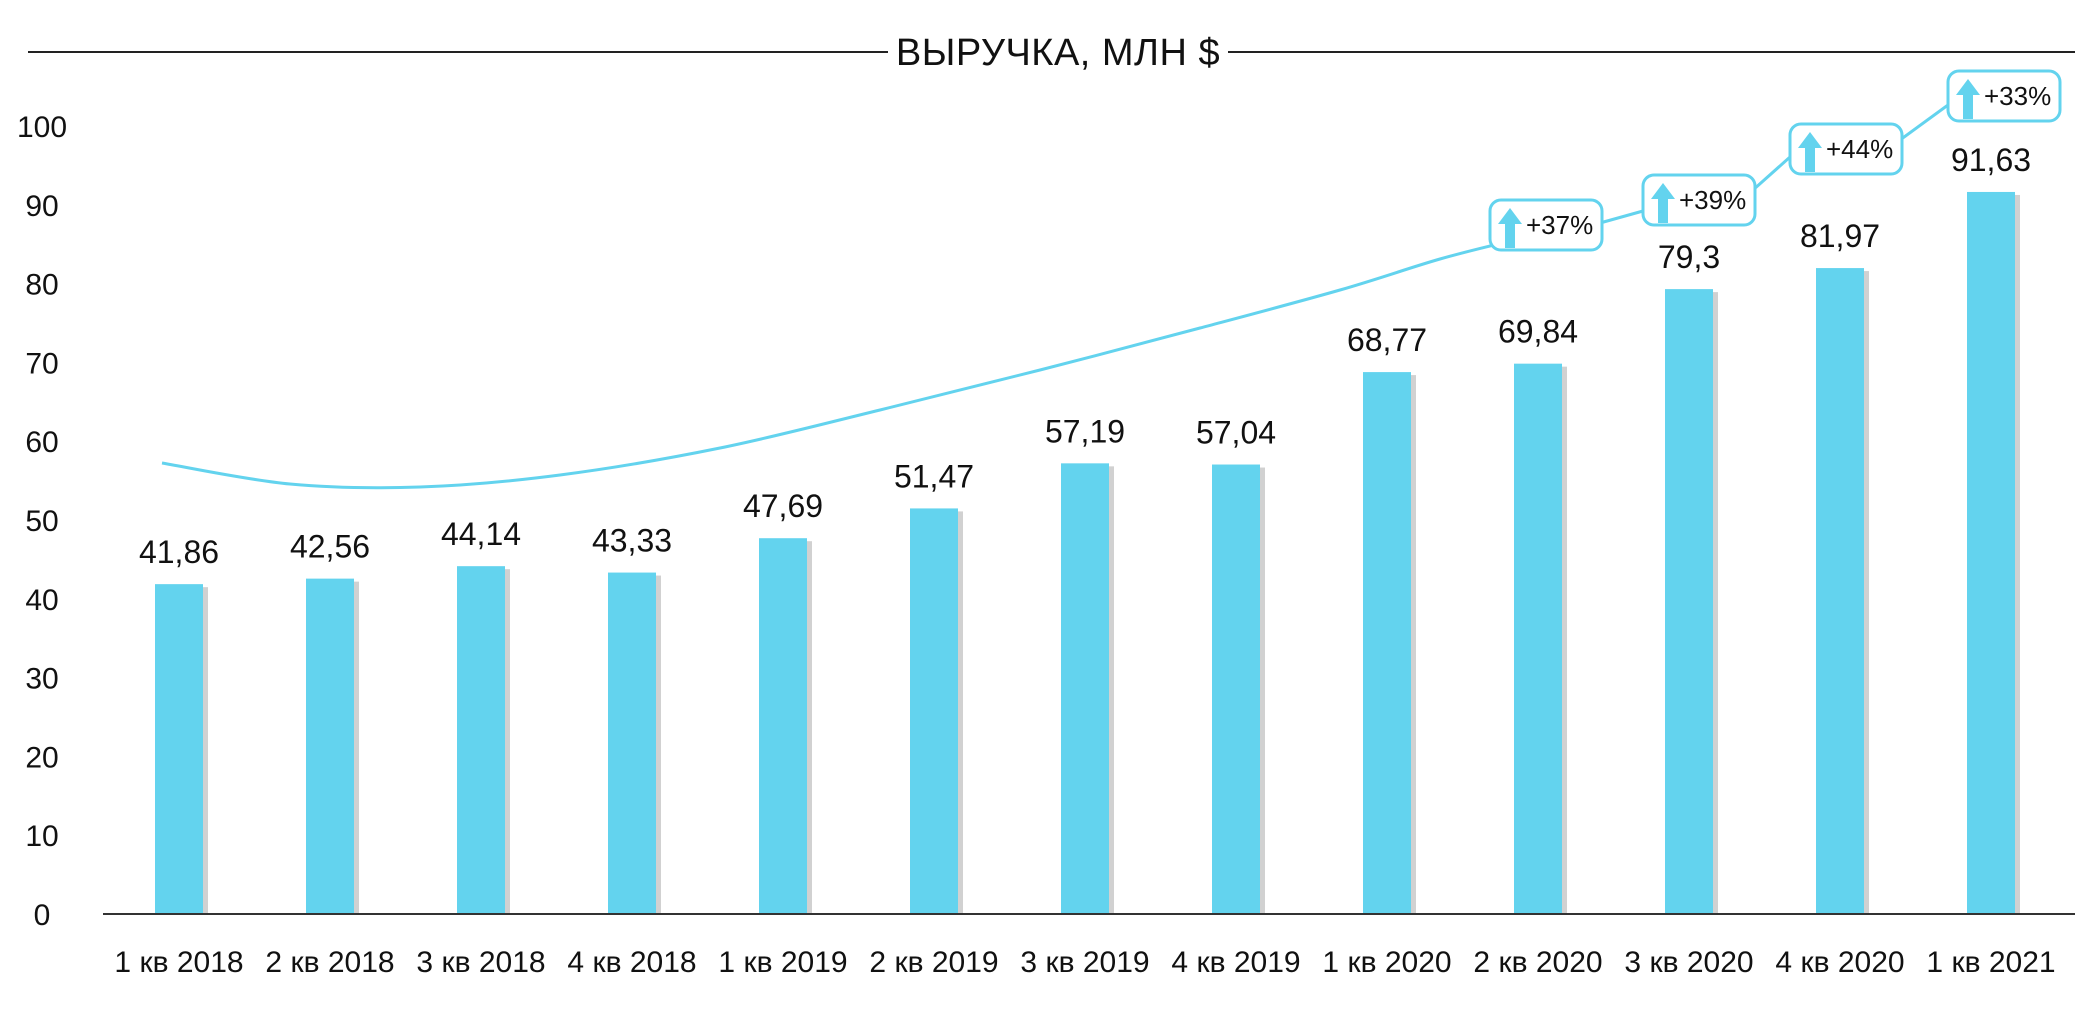 The image size is (2093, 1011). I want to click on growth-badge-label: +44%, so click(1859, 149).